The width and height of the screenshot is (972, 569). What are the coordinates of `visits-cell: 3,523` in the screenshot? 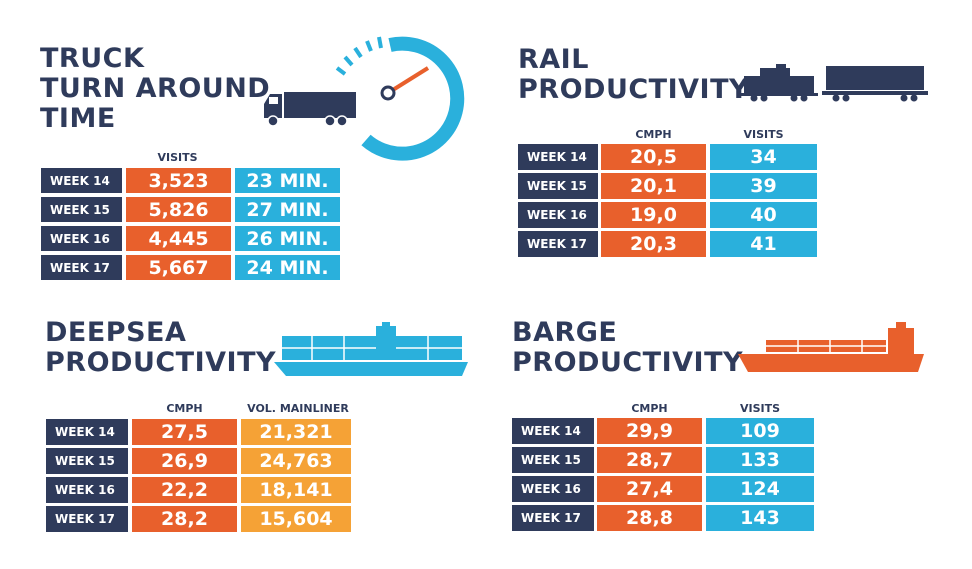 It's located at (178, 180).